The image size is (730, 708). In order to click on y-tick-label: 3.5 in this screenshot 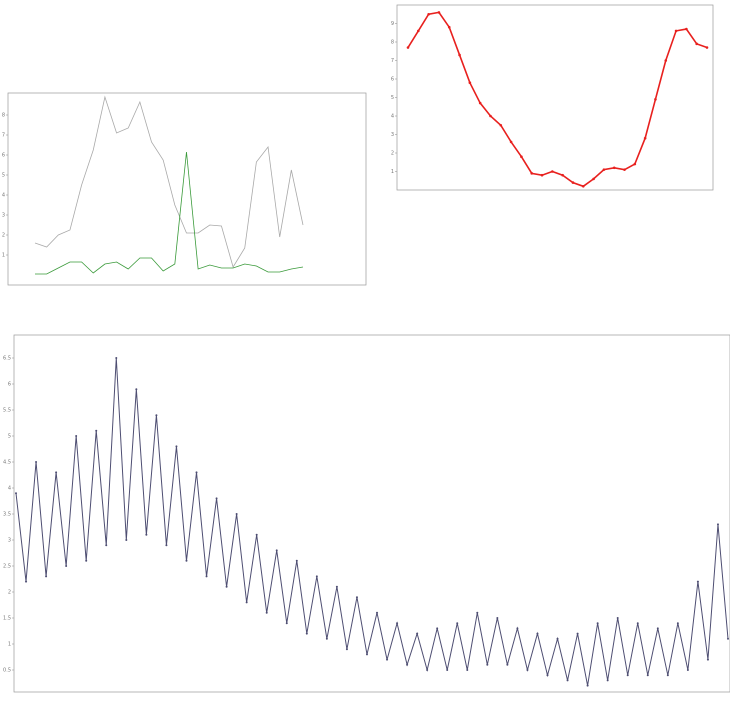, I will do `click(7, 515)`.